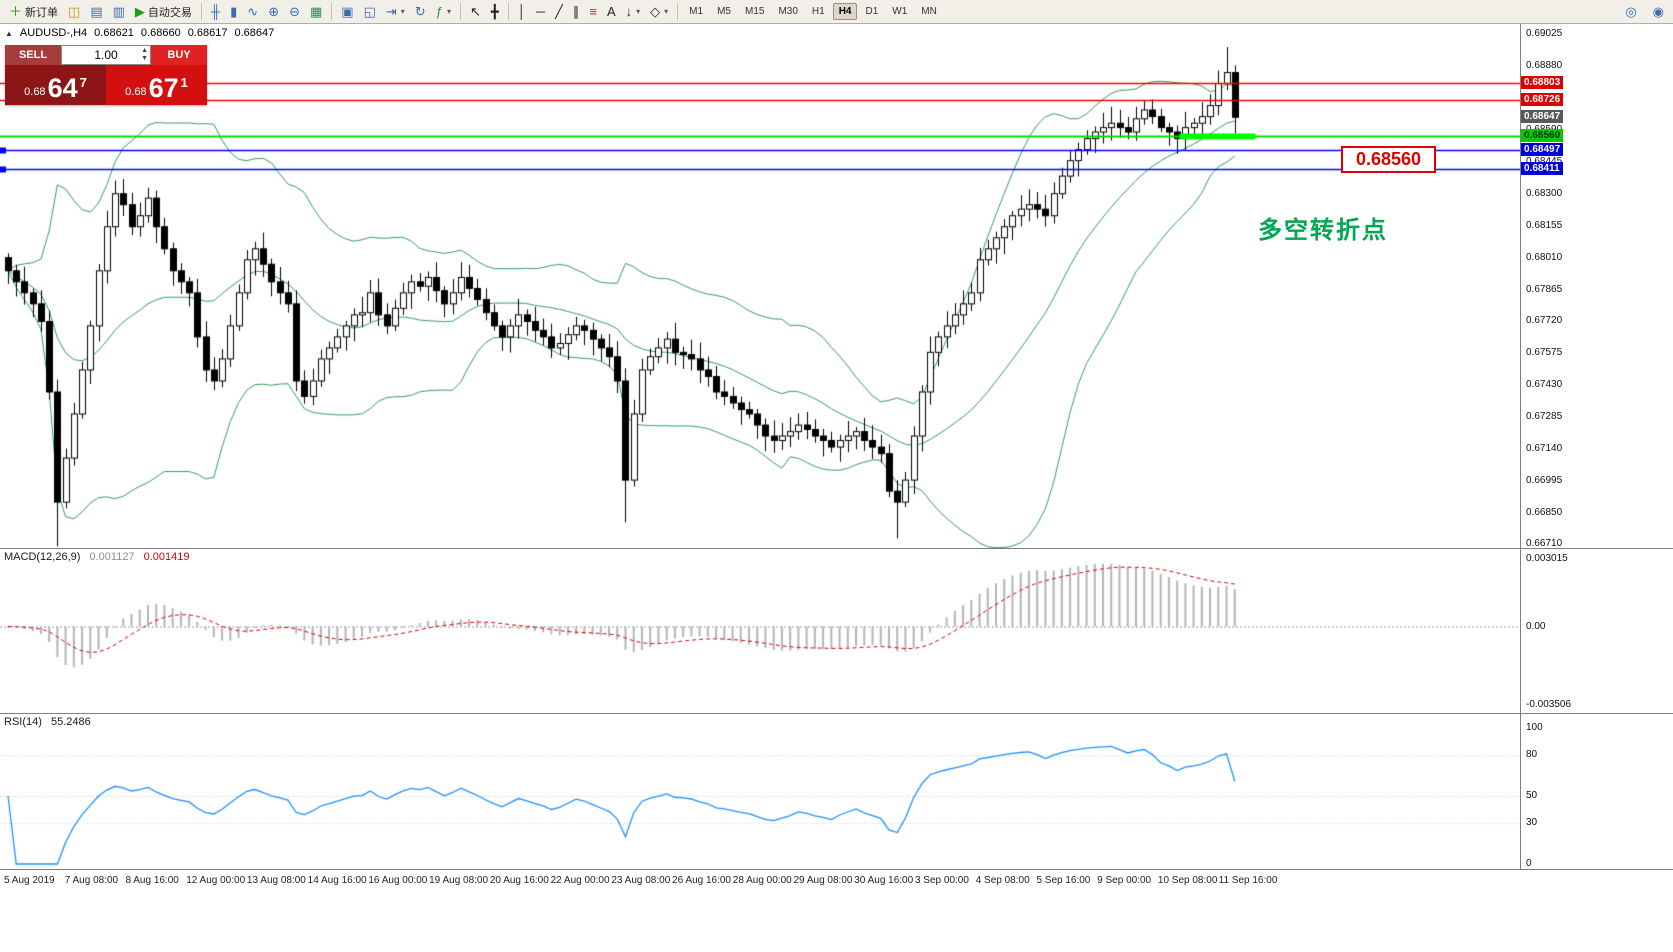 The width and height of the screenshot is (1673, 952). Describe the element at coordinates (1248, 880) in the screenshot. I see `time-axis-label: 11 Sep 16:00` at that location.